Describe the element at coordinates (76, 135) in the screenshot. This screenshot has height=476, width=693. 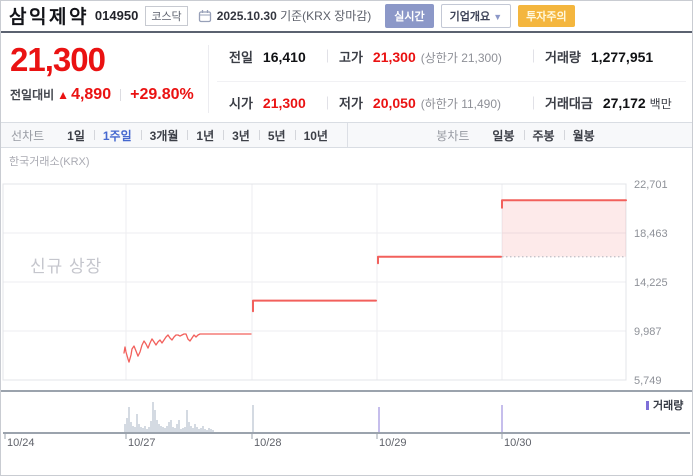
I see `tab-1day: 1일` at that location.